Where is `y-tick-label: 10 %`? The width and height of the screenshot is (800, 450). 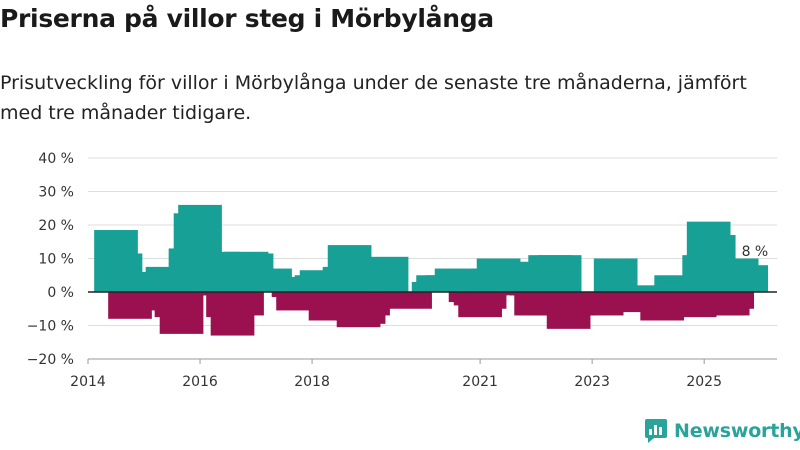 y-tick-label: 10 % is located at coordinates (56, 260).